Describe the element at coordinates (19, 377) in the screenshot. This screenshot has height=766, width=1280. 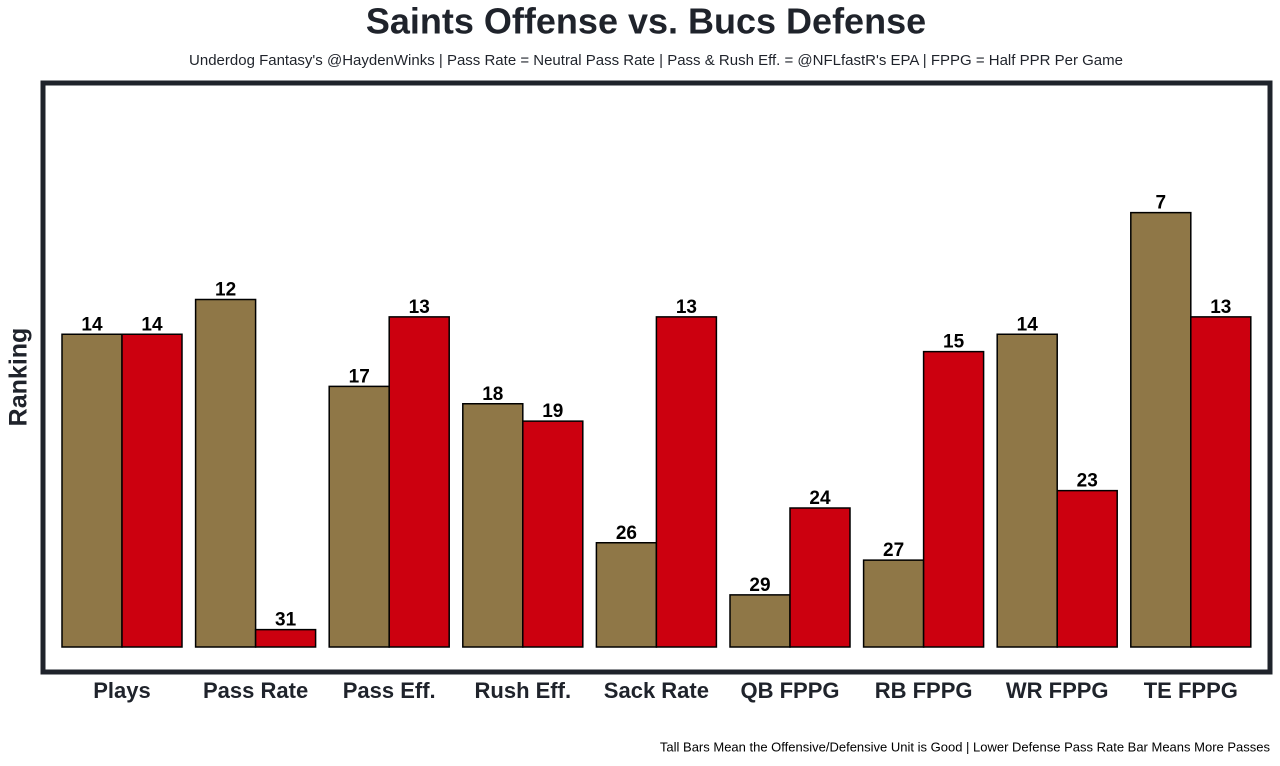
I see `y-axis-label: Ranking` at that location.